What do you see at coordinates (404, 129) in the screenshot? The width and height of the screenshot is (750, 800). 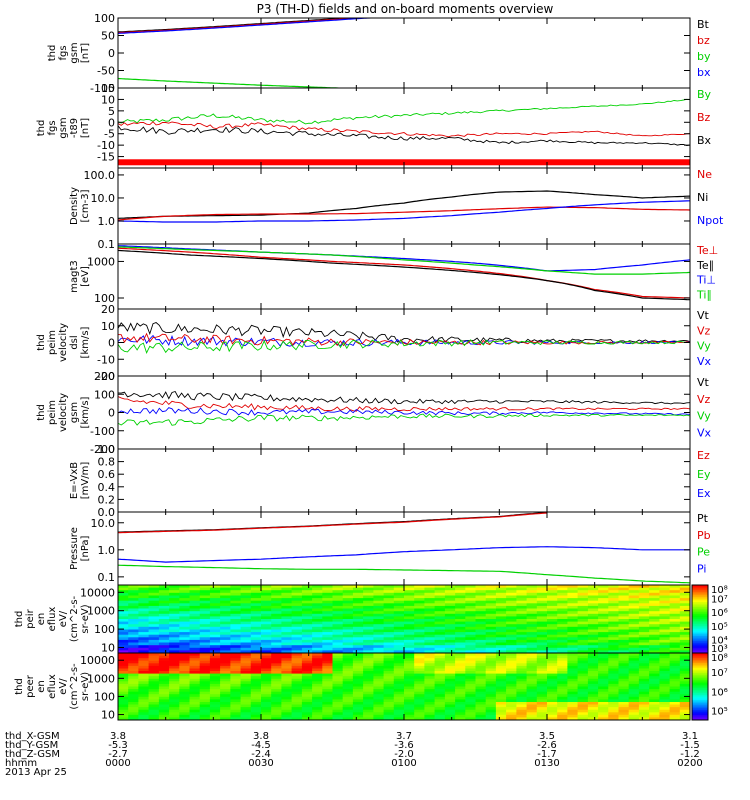 I see `series-line-Bz` at bounding box center [404, 129].